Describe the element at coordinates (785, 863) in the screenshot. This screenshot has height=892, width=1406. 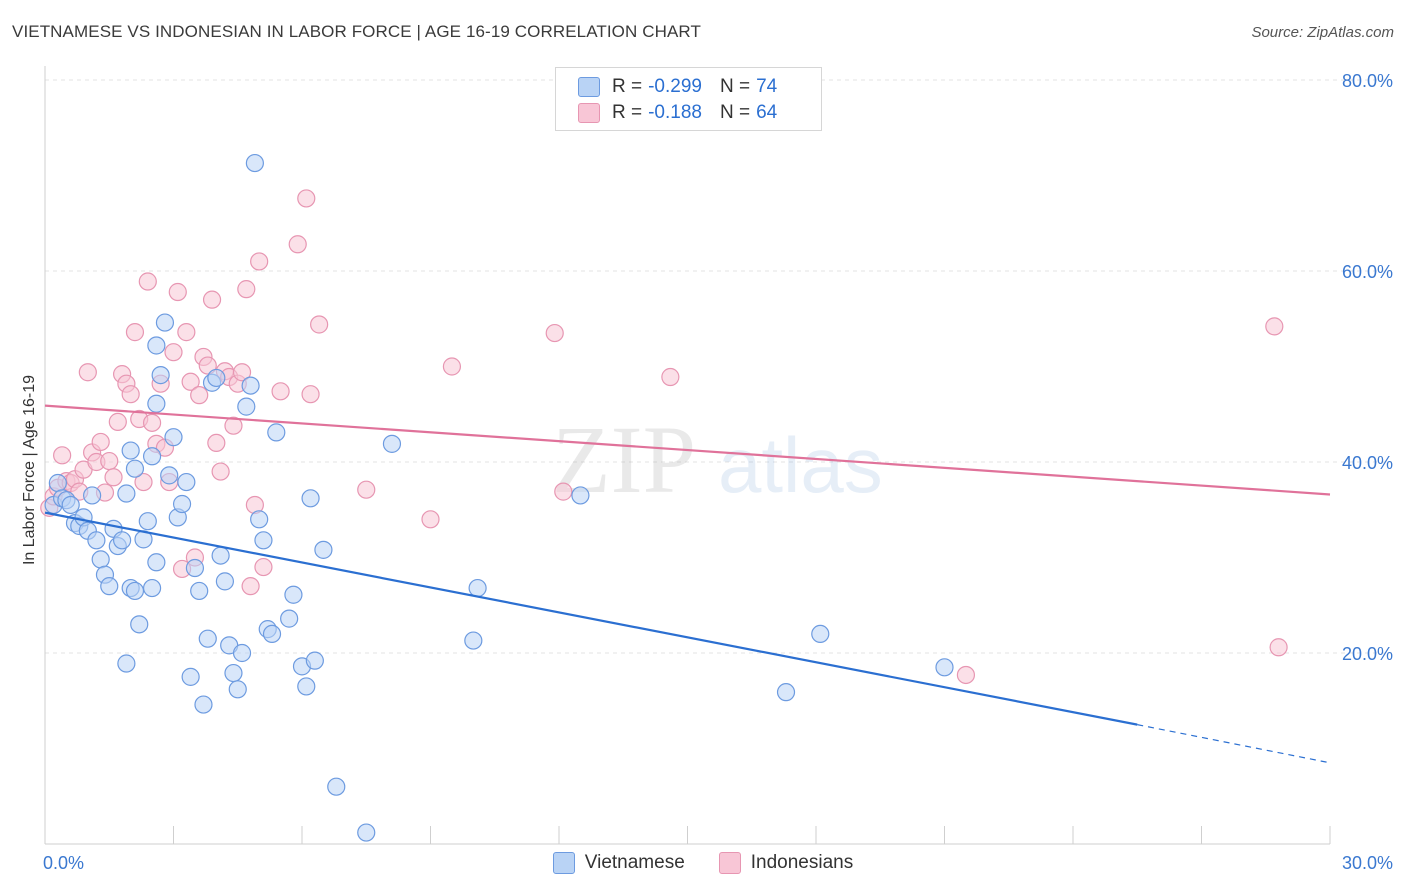
I see `legend-item-indonesians: Indonesians` at that location.